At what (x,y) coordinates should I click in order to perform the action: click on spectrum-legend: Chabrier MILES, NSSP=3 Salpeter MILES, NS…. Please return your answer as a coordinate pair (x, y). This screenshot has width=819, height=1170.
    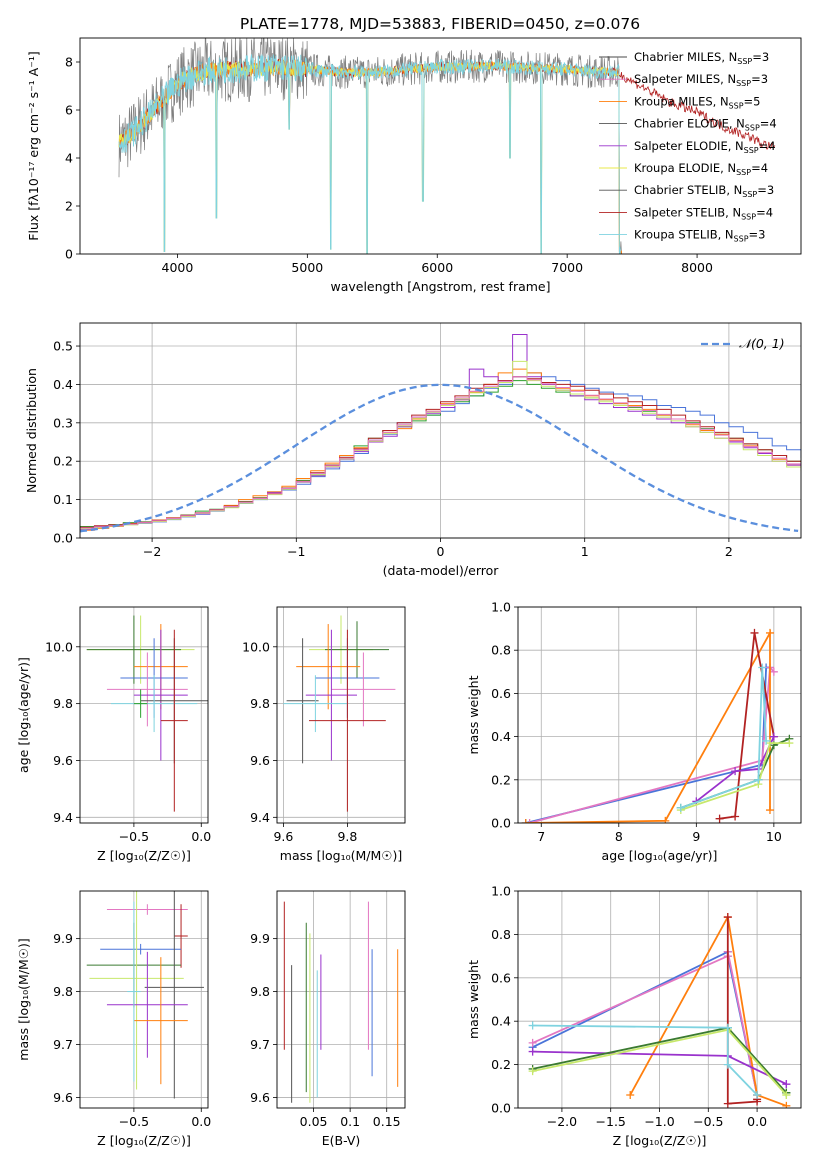
    Looking at the image, I should click on (688, 147).